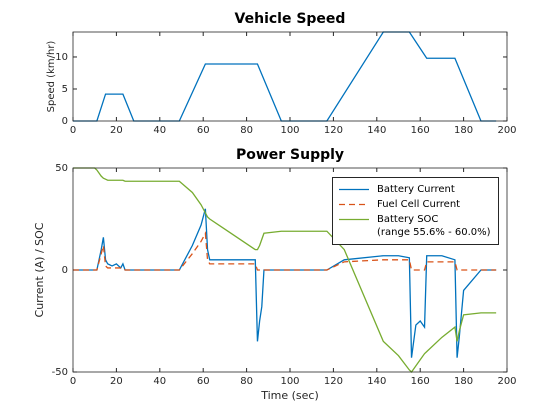  What do you see at coordinates (289, 395) in the screenshot?
I see `x-axis-label: Time (sec)` at bounding box center [289, 395].